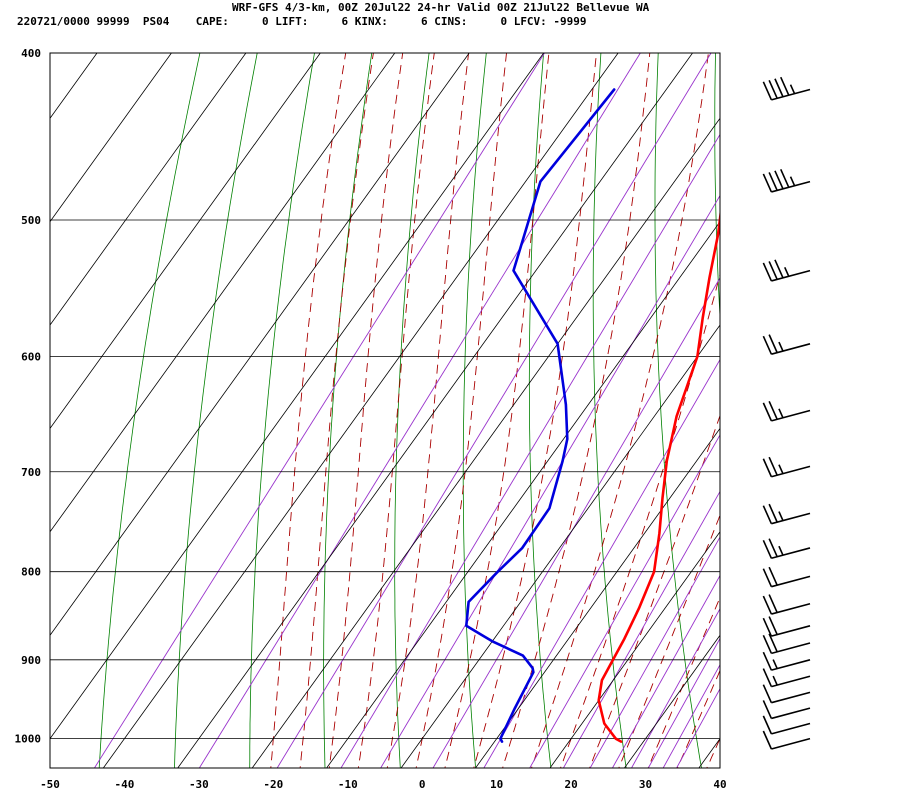 This screenshot has width=900, height=800. Describe the element at coordinates (31, 53) in the screenshot. I see `pressure-tick-label: 400` at that location.